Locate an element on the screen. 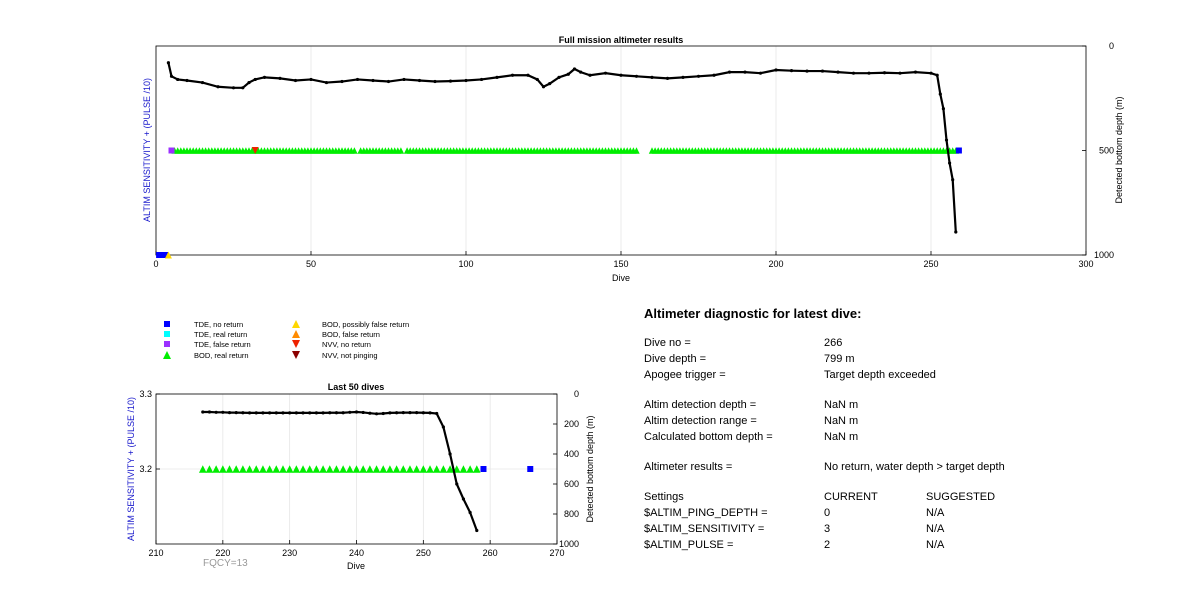  legend-label: NVV, not pinging is located at coordinates (350, 355).